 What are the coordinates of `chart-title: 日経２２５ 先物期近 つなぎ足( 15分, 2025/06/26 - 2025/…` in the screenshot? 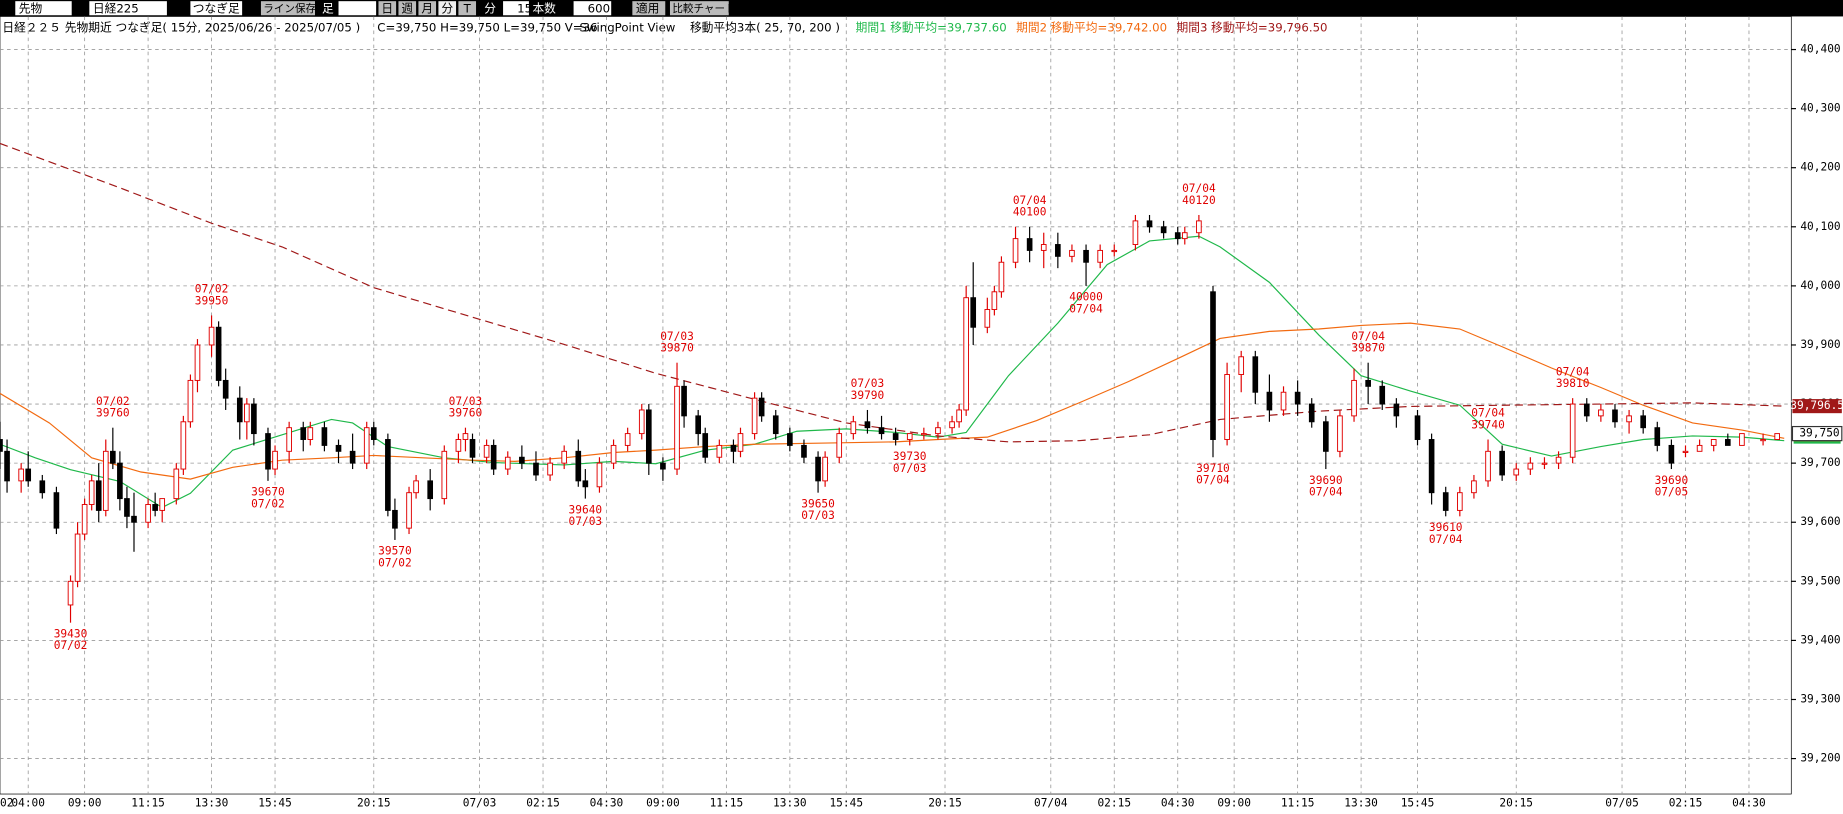 It's located at (181, 28).